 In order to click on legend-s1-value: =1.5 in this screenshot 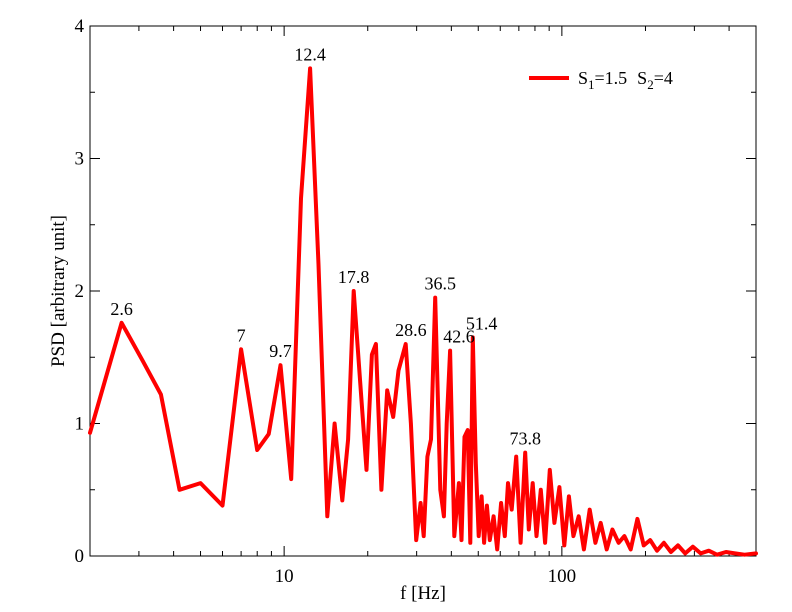, I will do `click(611, 78)`.